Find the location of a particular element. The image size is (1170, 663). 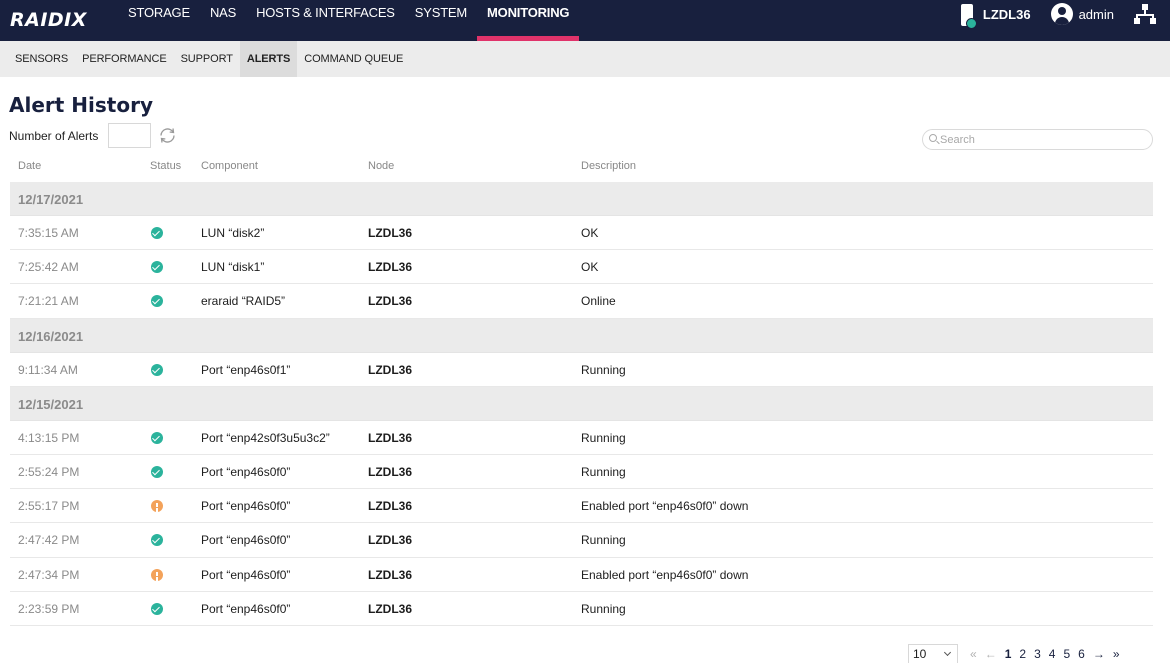

alert-component: Port “enp46s0f1” is located at coordinates (246, 369).